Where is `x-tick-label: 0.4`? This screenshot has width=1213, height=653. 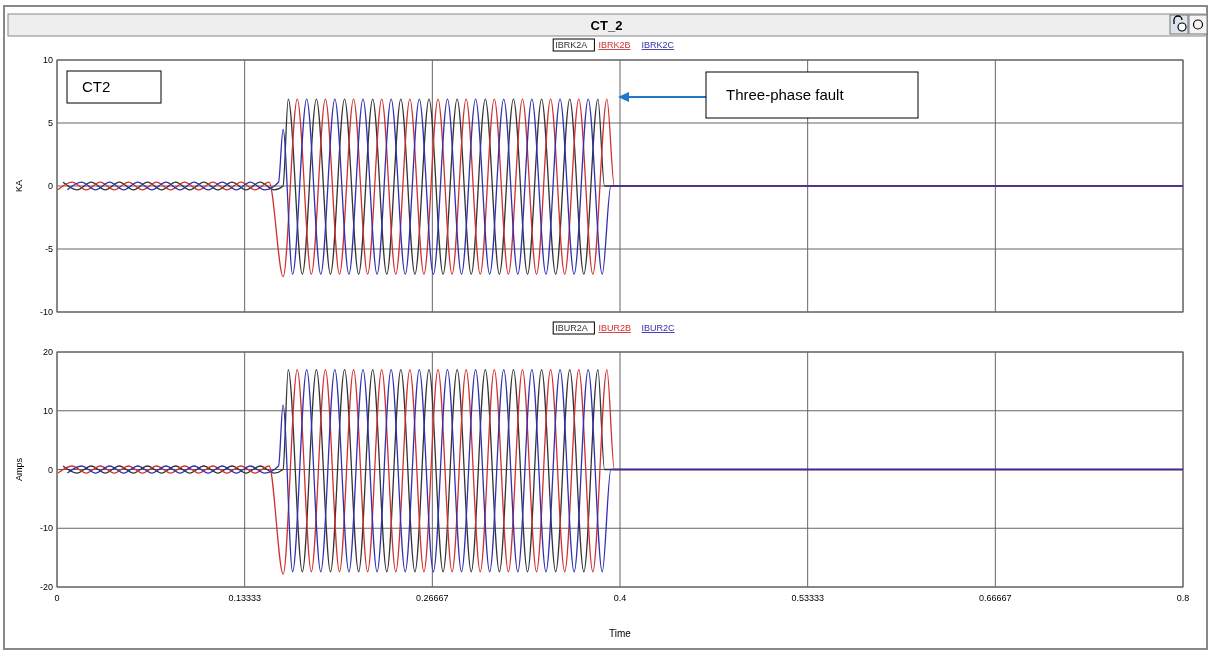
x-tick-label: 0.4 is located at coordinates (620, 598).